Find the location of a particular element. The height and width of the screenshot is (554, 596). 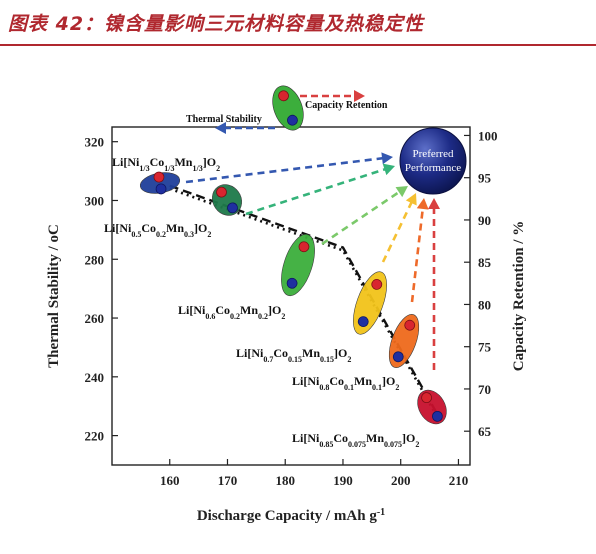

material-label-part: 0.3 is located at coordinates (189, 234).